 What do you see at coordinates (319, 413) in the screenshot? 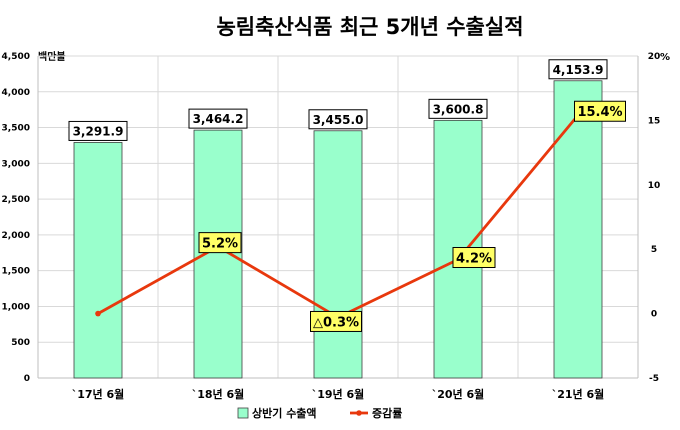
I see `legend: 상반기 수출액 증감률` at bounding box center [319, 413].